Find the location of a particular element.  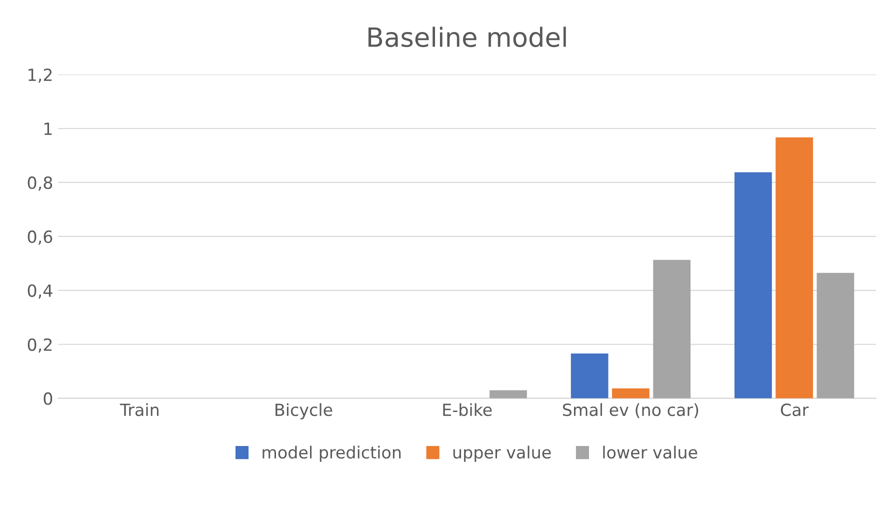

y-tick-label: 0,4 is located at coordinates (40, 291).